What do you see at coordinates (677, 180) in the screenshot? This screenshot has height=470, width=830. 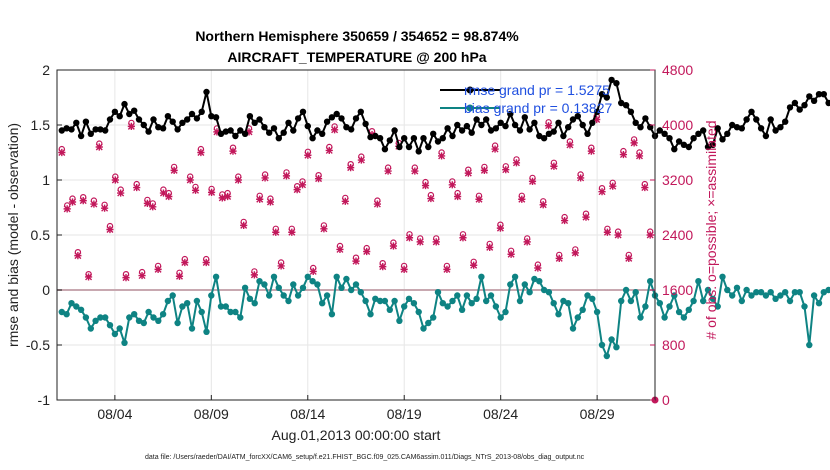 I see `y-right-tick-label: 3200` at bounding box center [677, 180].